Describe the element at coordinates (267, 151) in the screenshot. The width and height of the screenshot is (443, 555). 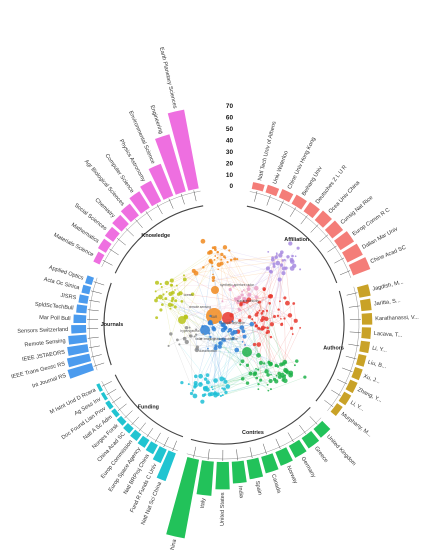
I see `bar-label-affiliation: Natl Tech Univ of Athens` at that location.